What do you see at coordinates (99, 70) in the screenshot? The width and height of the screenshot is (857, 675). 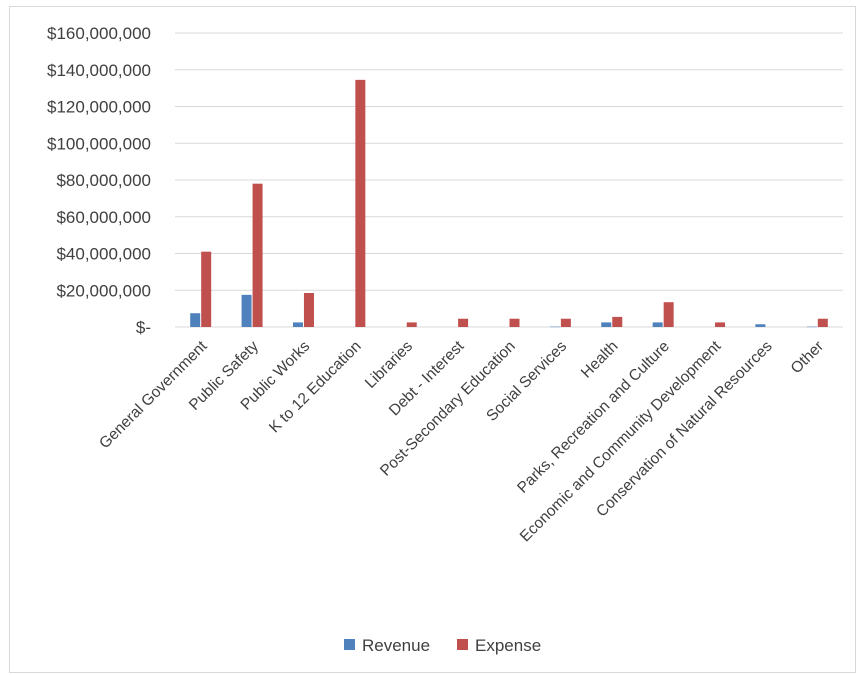 I see `y-tick-label: $140,000,000` at bounding box center [99, 70].